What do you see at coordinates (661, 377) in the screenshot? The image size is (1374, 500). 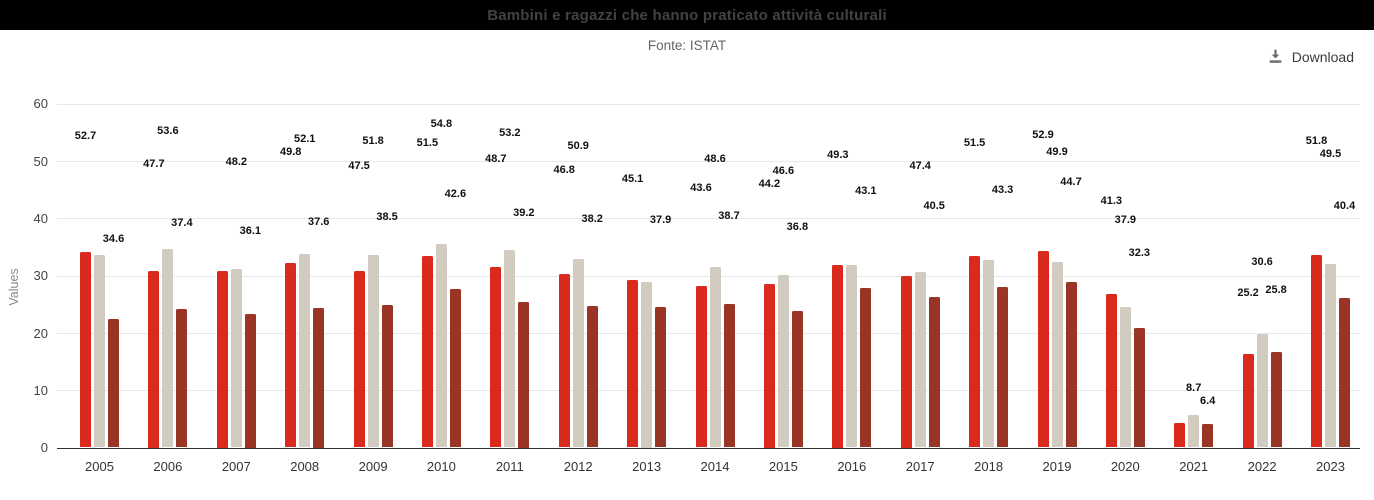 I see `bar-dark-red-2013` at bounding box center [661, 377].